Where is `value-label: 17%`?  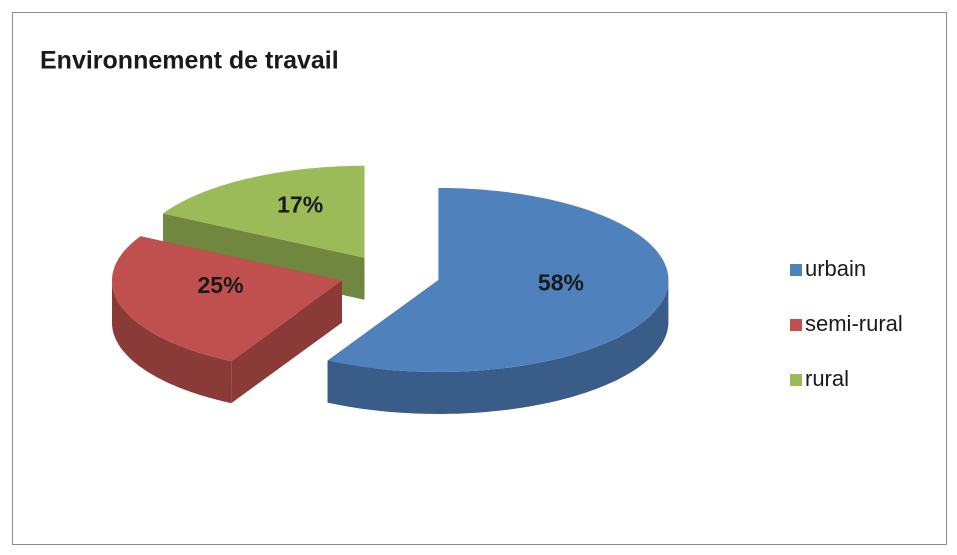 value-label: 17% is located at coordinates (300, 204).